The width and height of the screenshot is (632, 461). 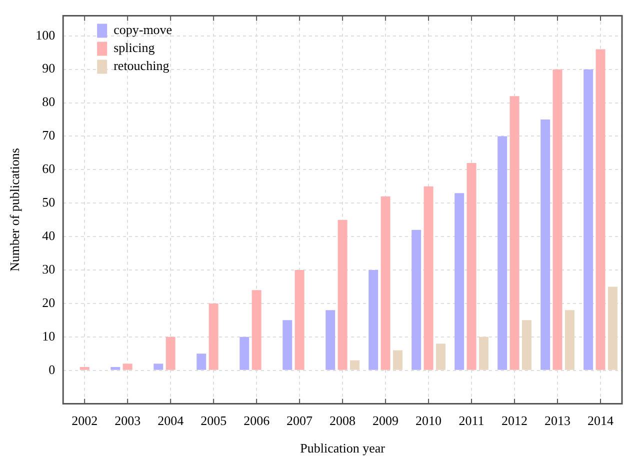 What do you see at coordinates (385, 420) in the screenshot?
I see `x-tick-label: 2009` at bounding box center [385, 420].